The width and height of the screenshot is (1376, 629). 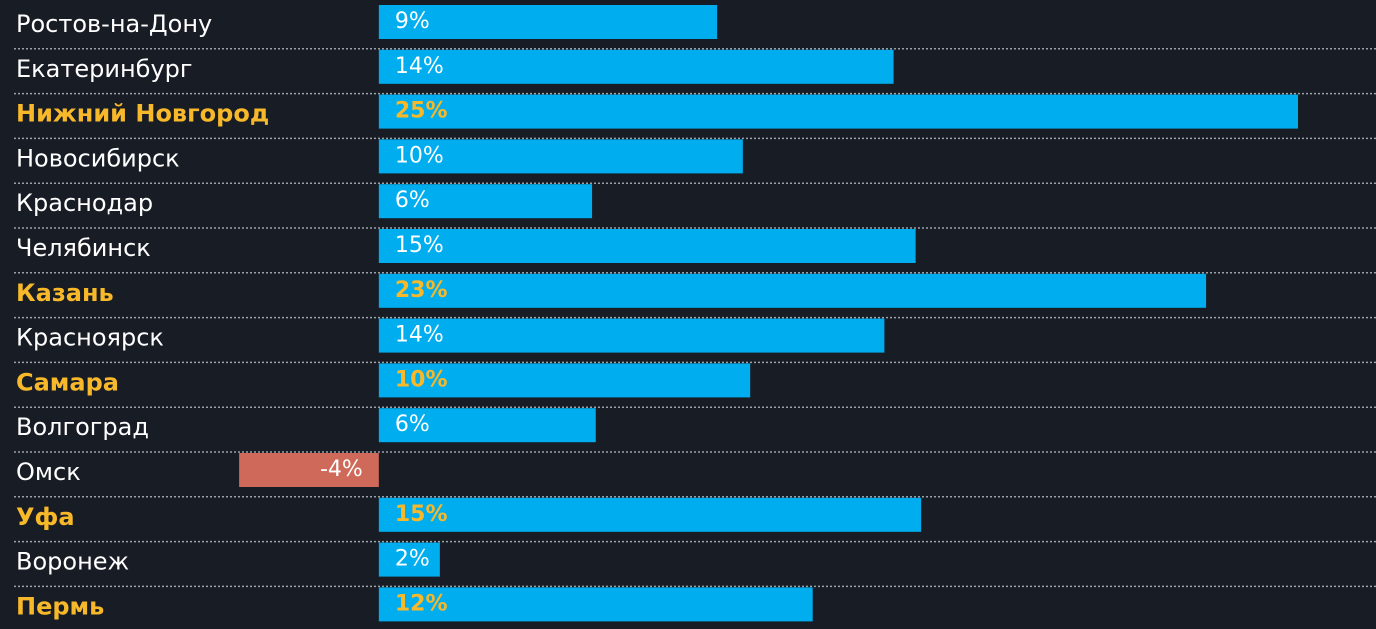 I want to click on category-label: Пермь, so click(x=60, y=606).